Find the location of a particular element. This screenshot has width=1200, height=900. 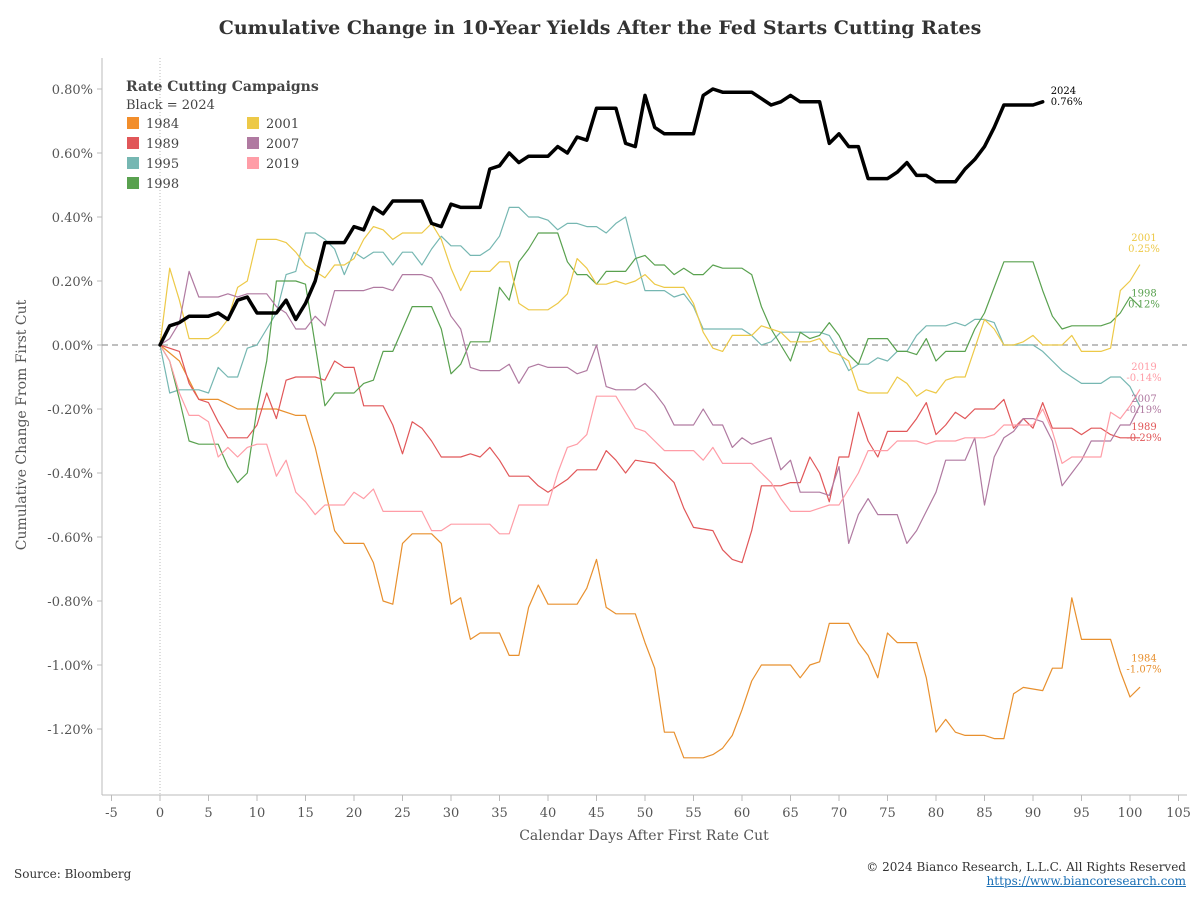

x-tick-label: -5 is located at coordinates (111, 813).